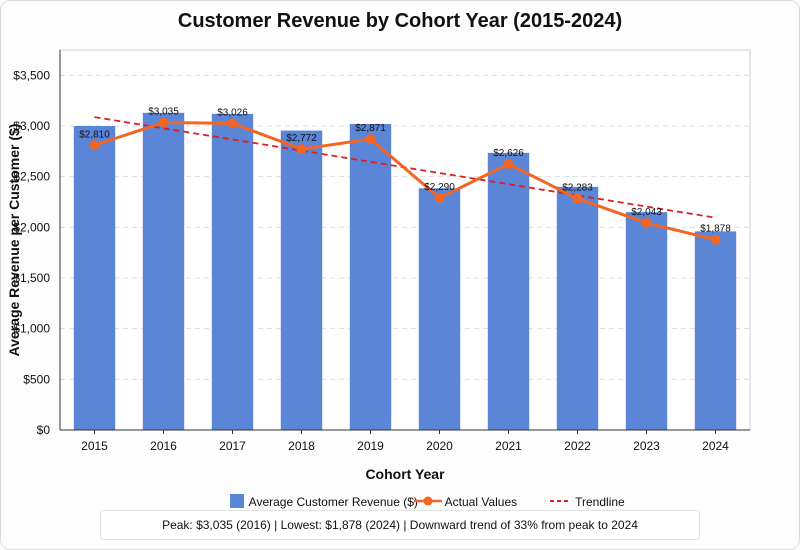  Describe the element at coordinates (232, 112) in the screenshot. I see `data-label: $3,026` at that location.